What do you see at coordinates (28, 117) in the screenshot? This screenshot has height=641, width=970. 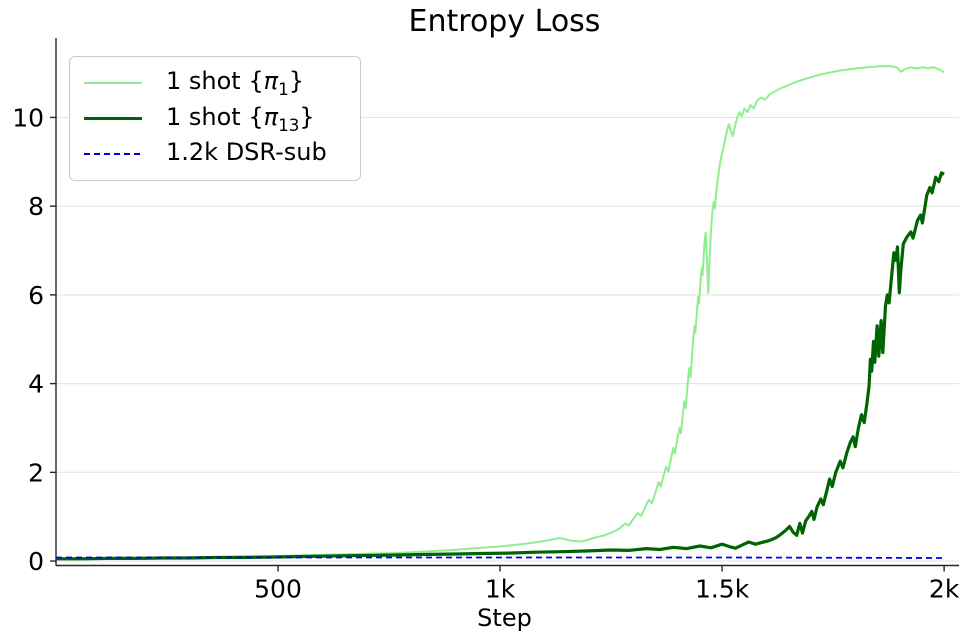 I see `y-tick-label: 10` at bounding box center [28, 117].